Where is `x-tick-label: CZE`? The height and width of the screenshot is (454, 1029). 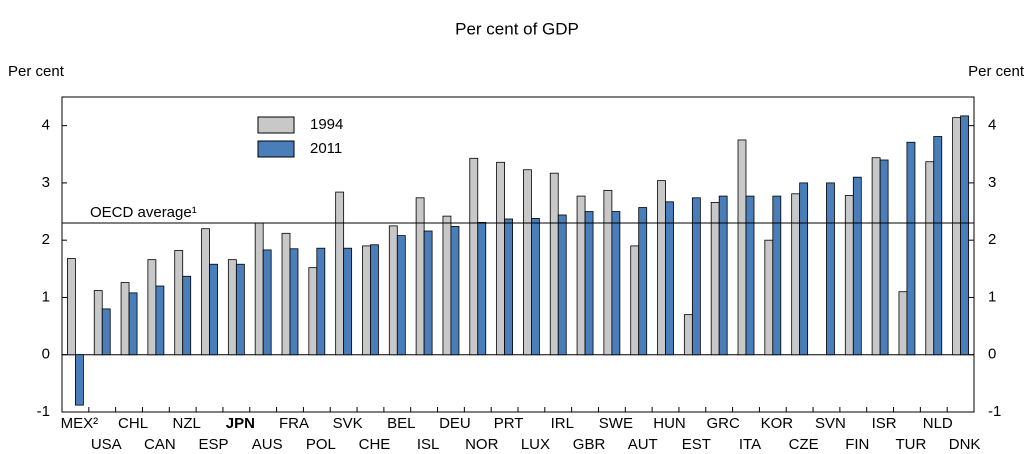
x-tick-label: CZE is located at coordinates (804, 444).